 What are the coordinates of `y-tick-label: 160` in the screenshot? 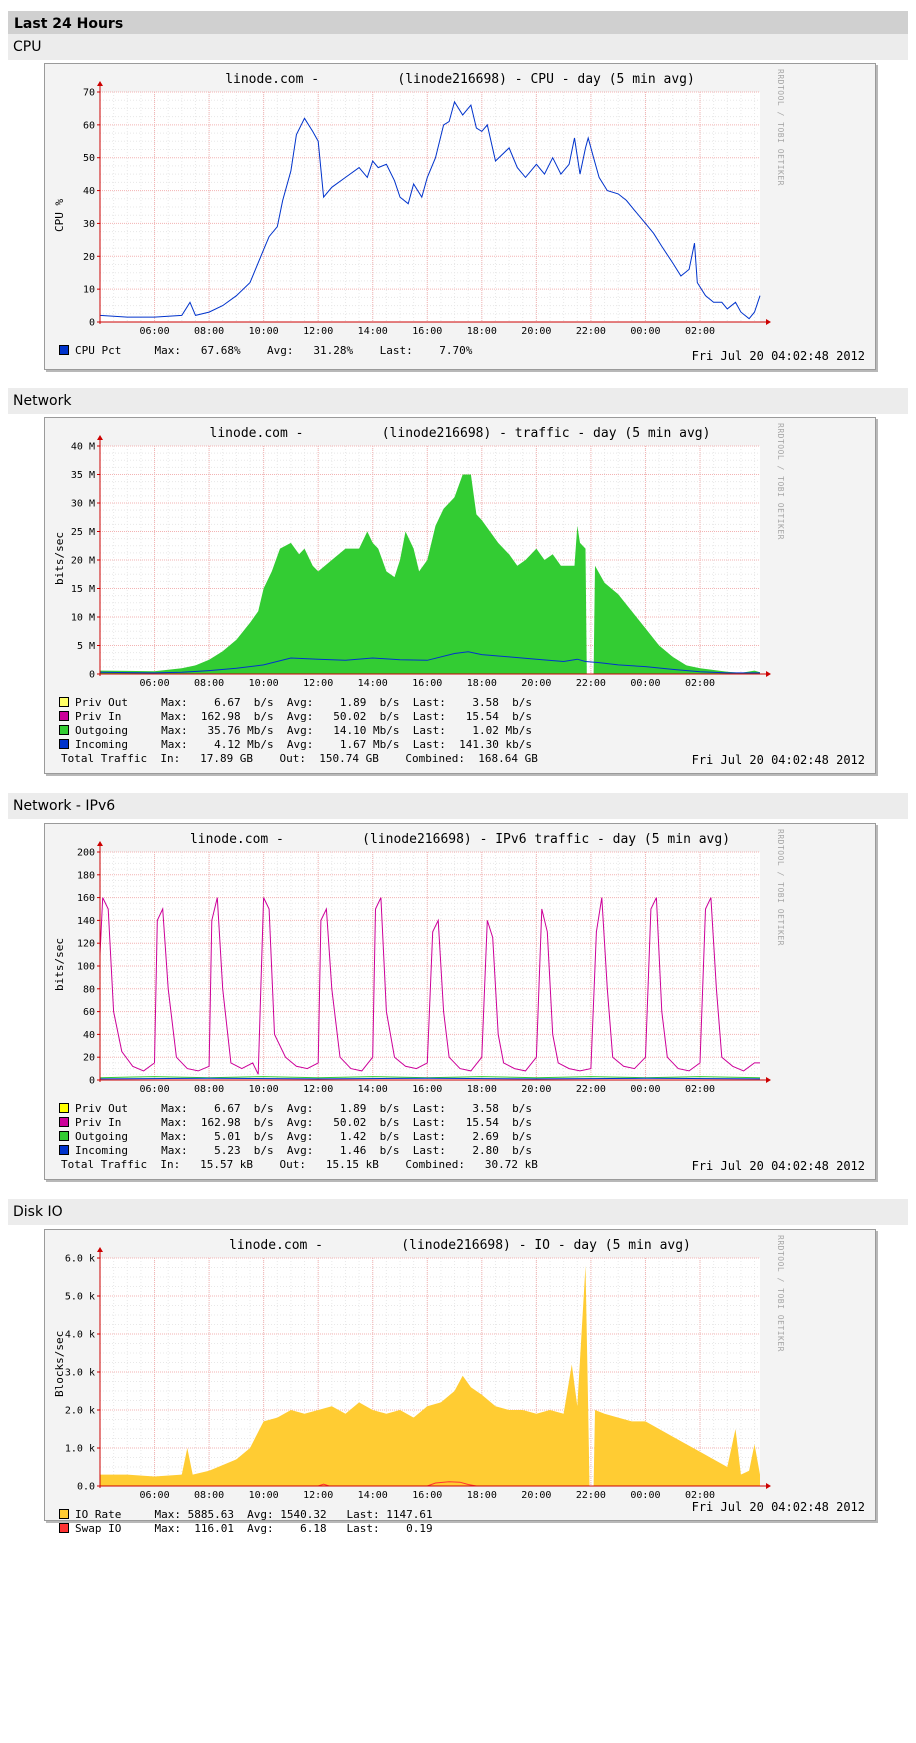 It's located at (86, 898).